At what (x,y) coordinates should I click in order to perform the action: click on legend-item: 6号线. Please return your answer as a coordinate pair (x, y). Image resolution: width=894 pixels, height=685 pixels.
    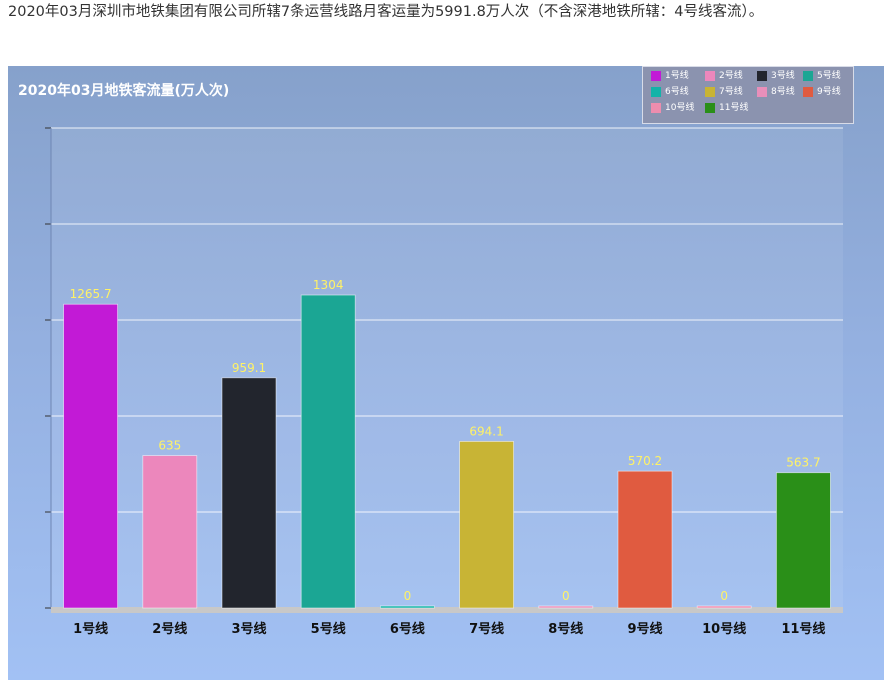
    Looking at the image, I should click on (670, 92).